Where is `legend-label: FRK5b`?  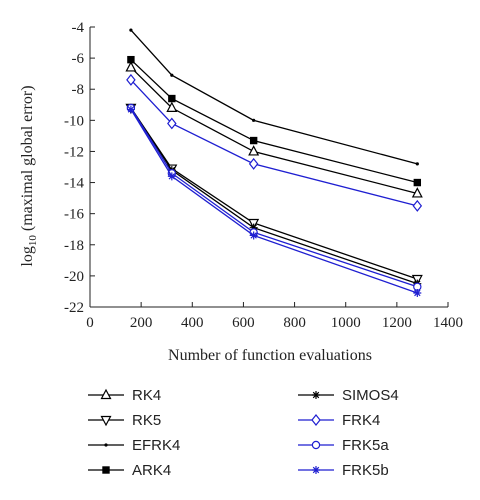
legend-label: FRK5b is located at coordinates (365, 470).